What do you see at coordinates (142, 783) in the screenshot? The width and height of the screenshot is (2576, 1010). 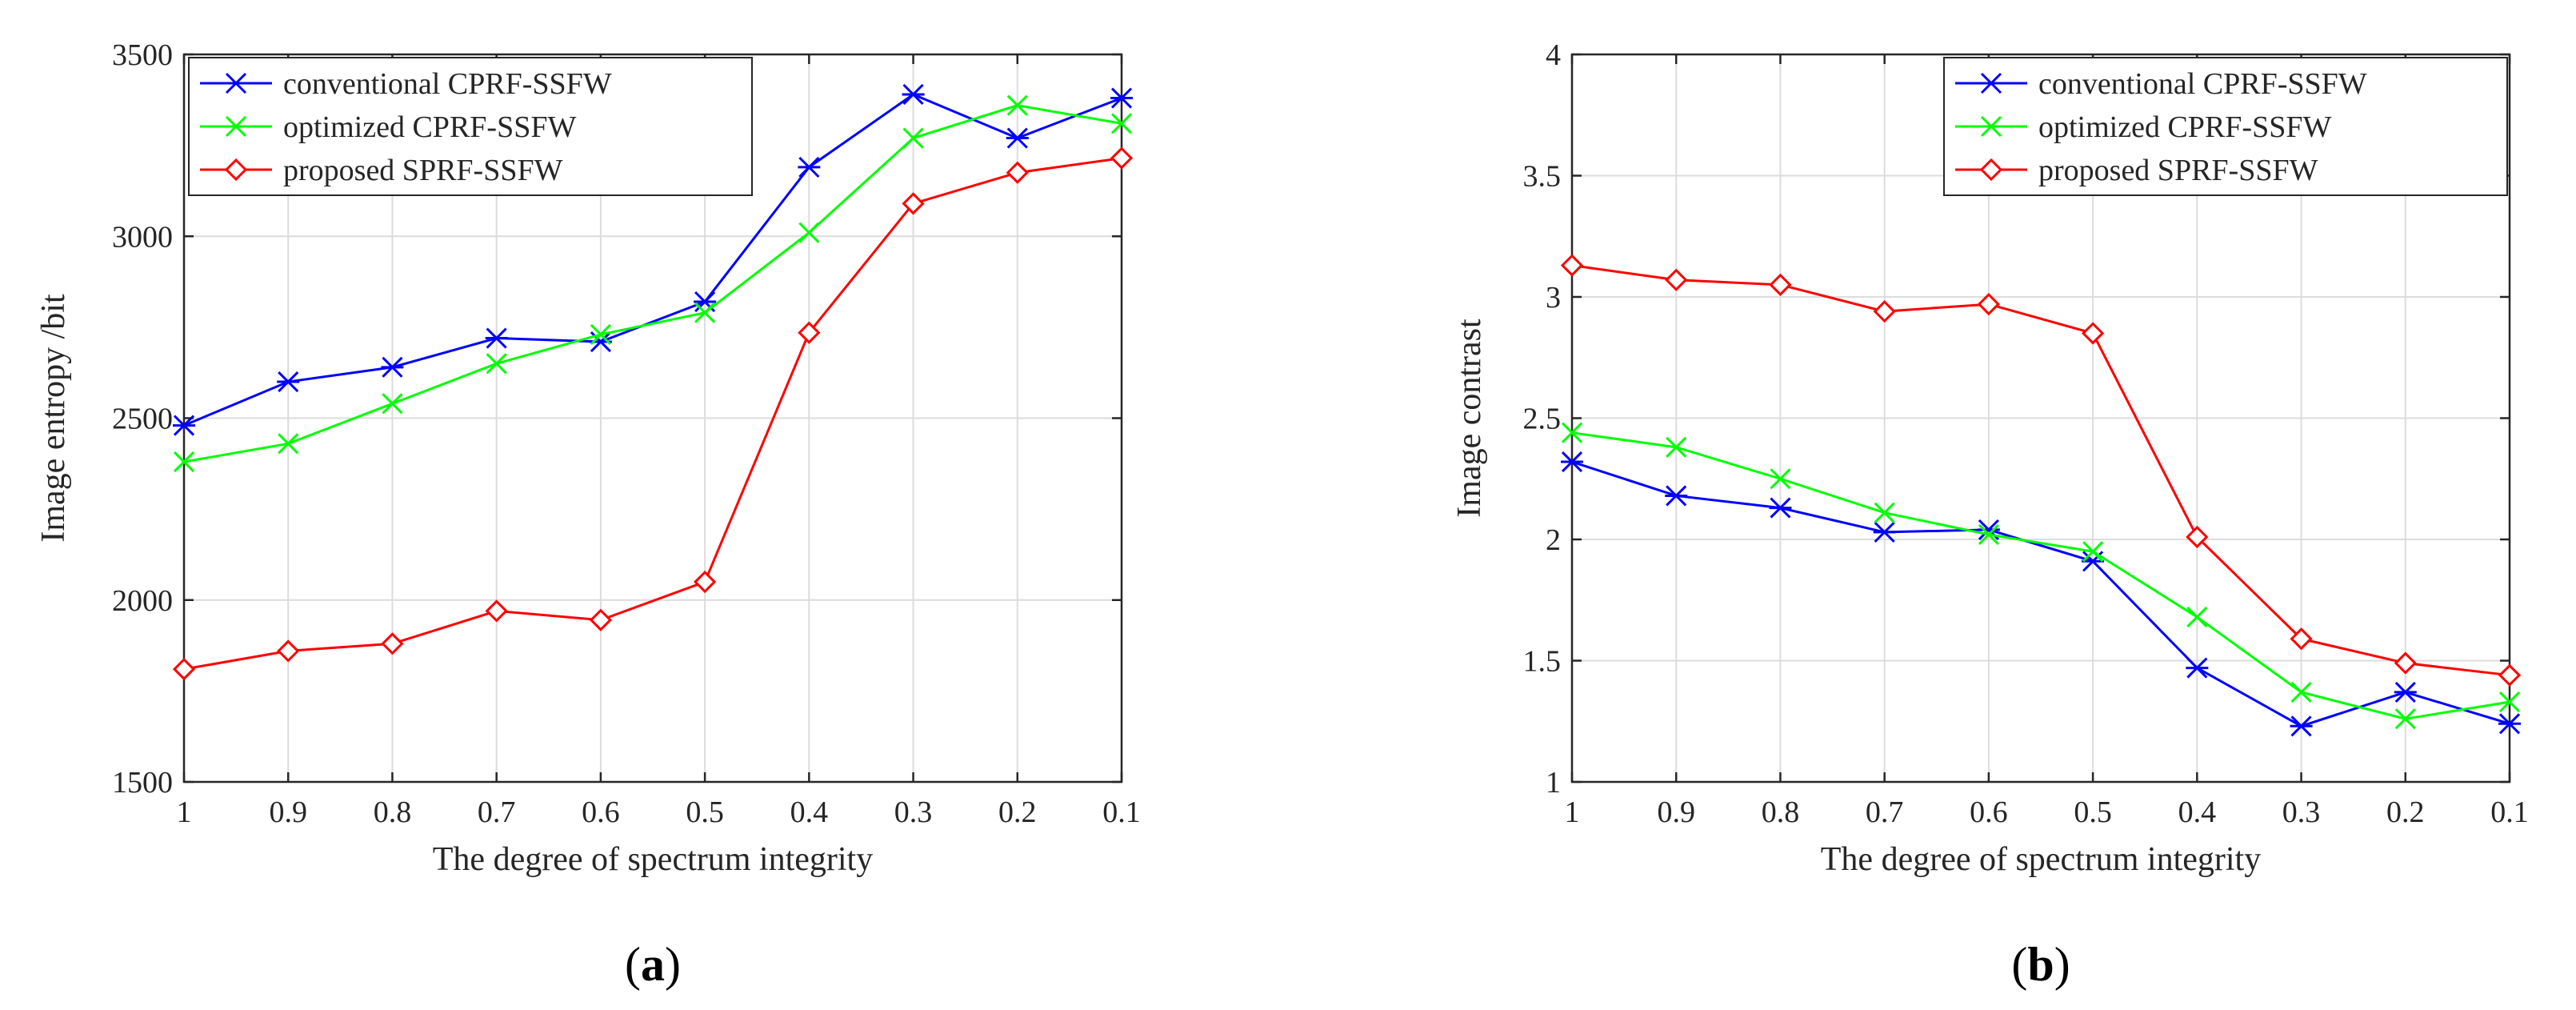 I see `y-tick-label: 1500` at bounding box center [142, 783].